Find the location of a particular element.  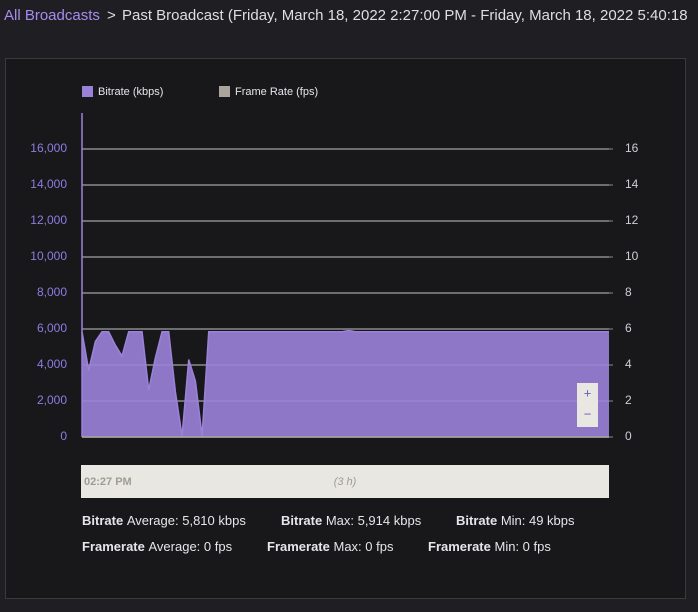

legend-label: Frame Rate (fps) is located at coordinates (276, 92).